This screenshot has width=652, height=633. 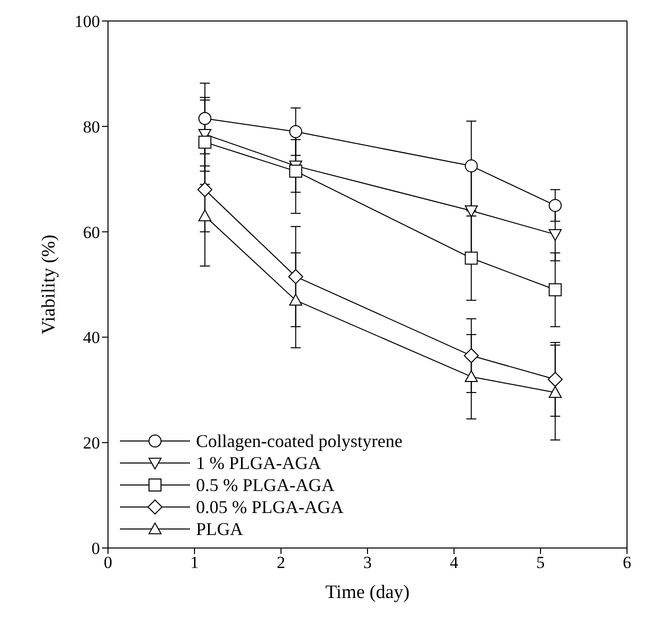 I want to click on y-tick-label: 60, so click(x=91, y=232).